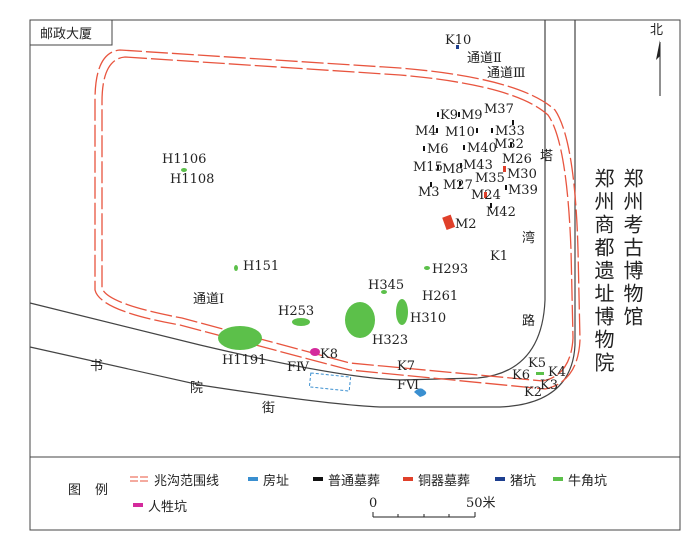 Image resolution: width=690 pixels, height=539 pixels. What do you see at coordinates (428, 318) in the screenshot?
I see `feature-label: H310` at bounding box center [428, 318].